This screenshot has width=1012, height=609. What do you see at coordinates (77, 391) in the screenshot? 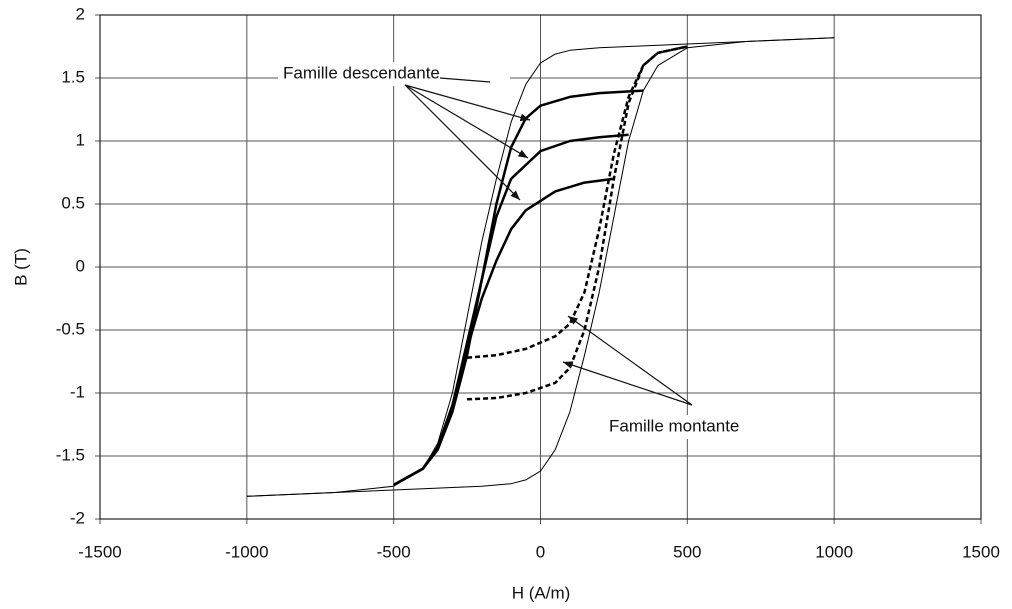
I see `y-tick-label: -1` at bounding box center [77, 391].